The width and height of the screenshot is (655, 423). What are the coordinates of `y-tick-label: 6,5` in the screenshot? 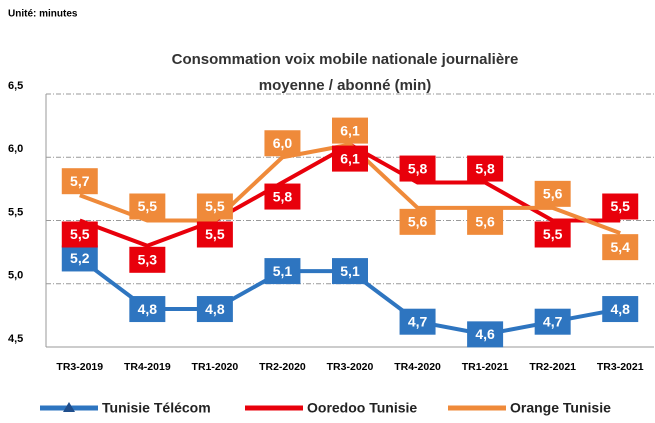 It's located at (15, 86).